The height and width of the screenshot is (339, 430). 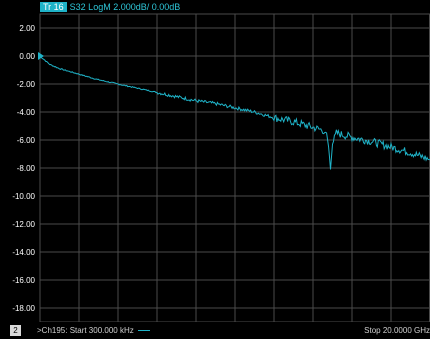 What do you see at coordinates (53, 7) in the screenshot?
I see `trace-badge: Tr 16` at bounding box center [53, 7].